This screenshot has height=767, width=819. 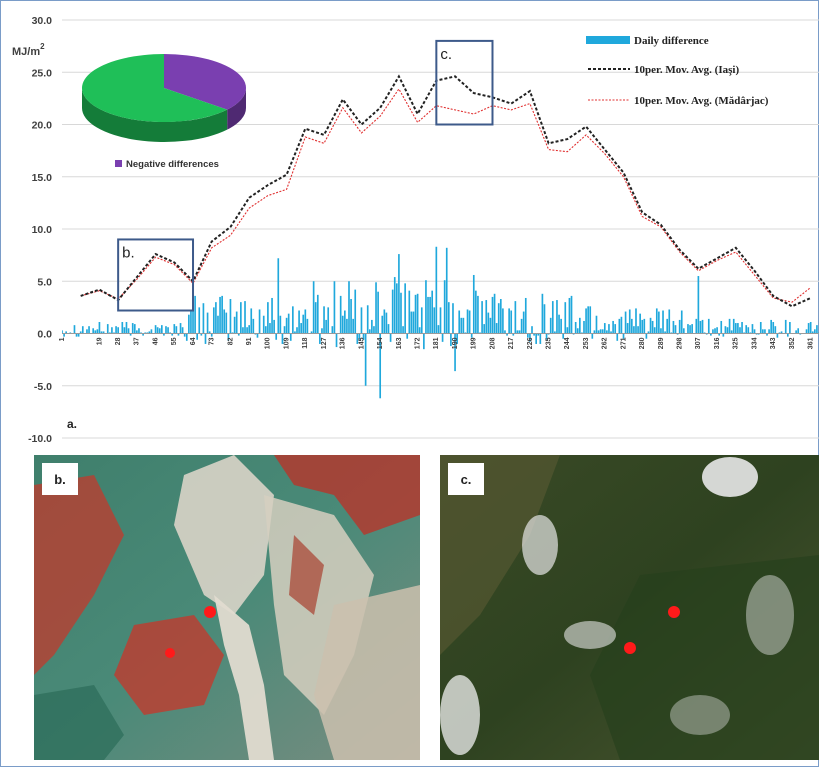 What do you see at coordinates (608, 40) in the screenshot?
I see `legend-swatch-daily-difference` at bounding box center [608, 40].